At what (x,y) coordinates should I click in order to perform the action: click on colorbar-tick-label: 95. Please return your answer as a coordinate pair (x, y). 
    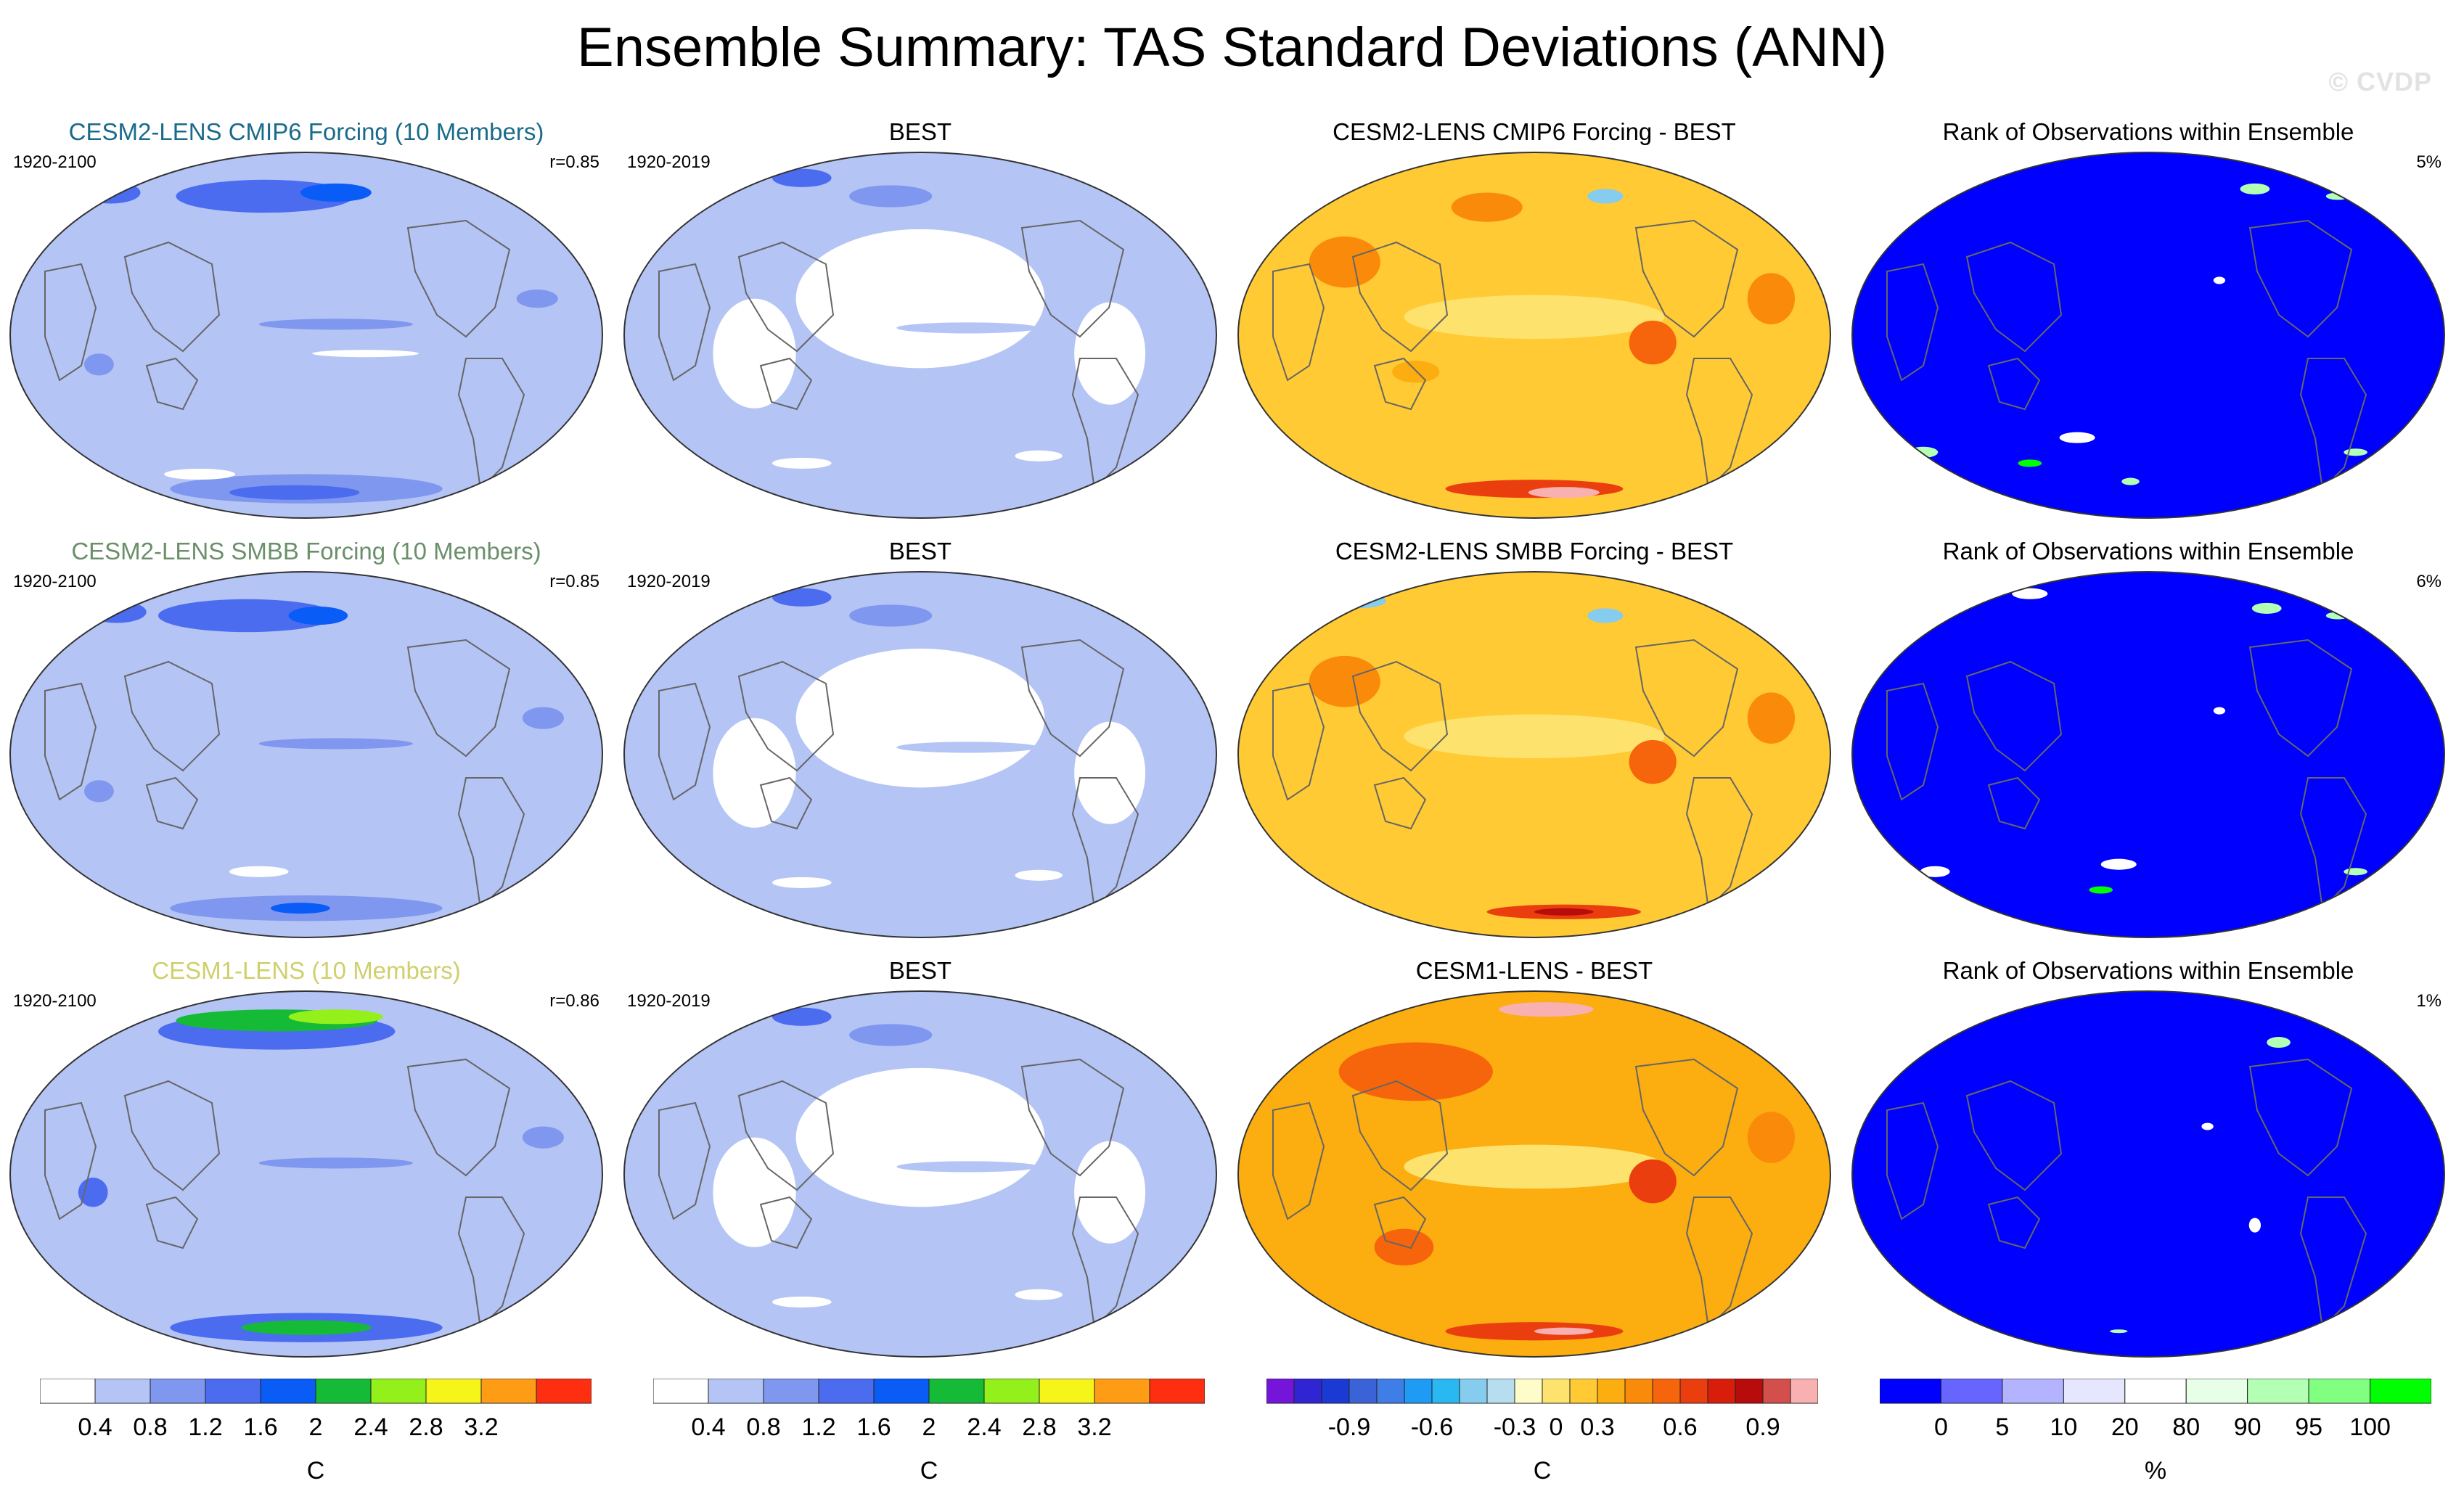
    Looking at the image, I should click on (2308, 1427).